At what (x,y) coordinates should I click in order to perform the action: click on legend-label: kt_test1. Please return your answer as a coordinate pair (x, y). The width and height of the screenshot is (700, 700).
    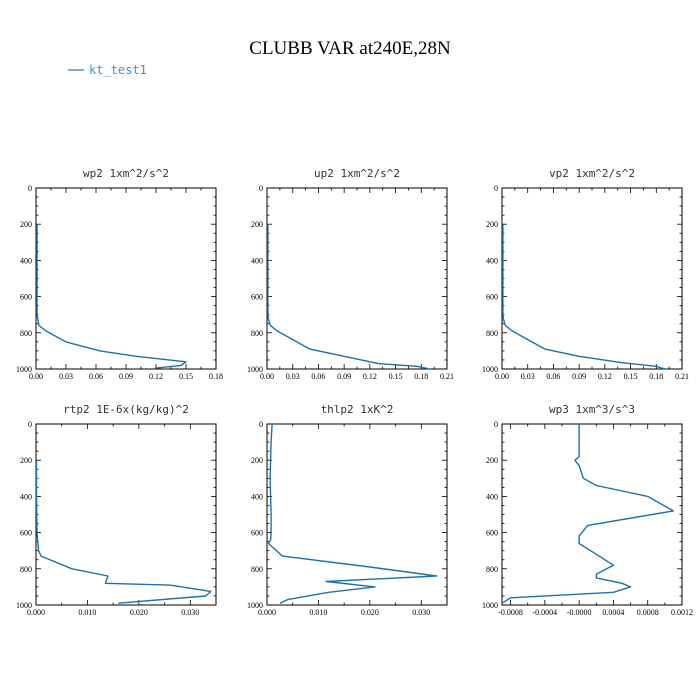
    Looking at the image, I should click on (118, 70).